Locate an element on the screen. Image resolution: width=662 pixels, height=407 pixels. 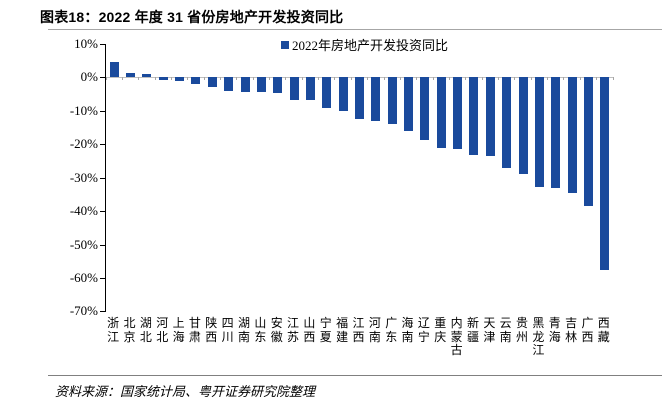
y-tick-label: -70% is located at coordinates (83, 311).